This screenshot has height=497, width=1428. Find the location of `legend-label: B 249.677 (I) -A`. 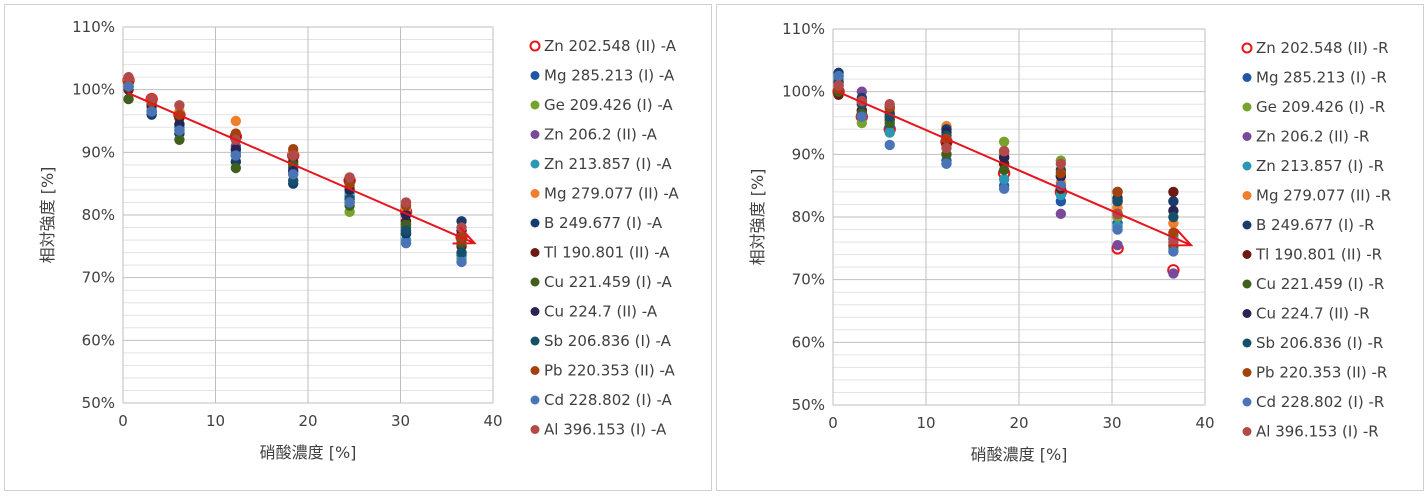

legend-label: B 249.677 (I) -A is located at coordinates (603, 223).